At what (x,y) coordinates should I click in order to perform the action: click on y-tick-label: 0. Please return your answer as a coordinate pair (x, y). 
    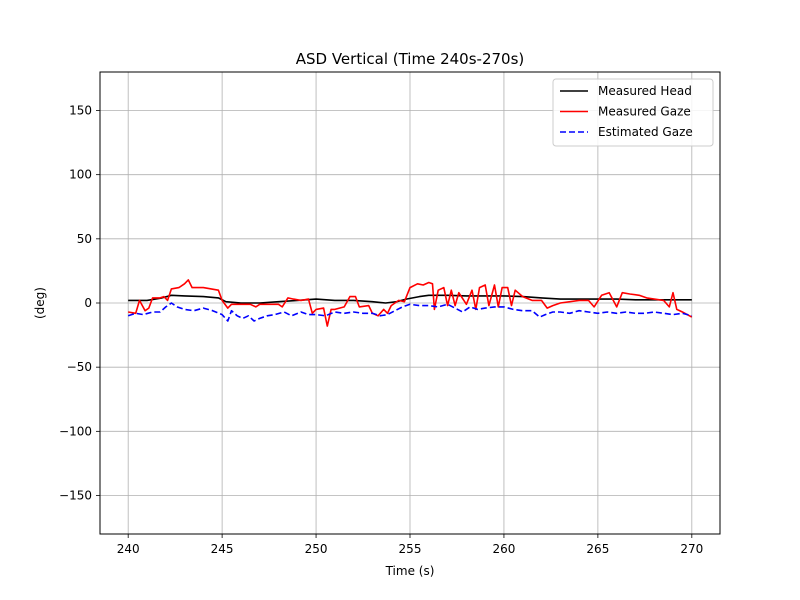
    Looking at the image, I should click on (88, 303).